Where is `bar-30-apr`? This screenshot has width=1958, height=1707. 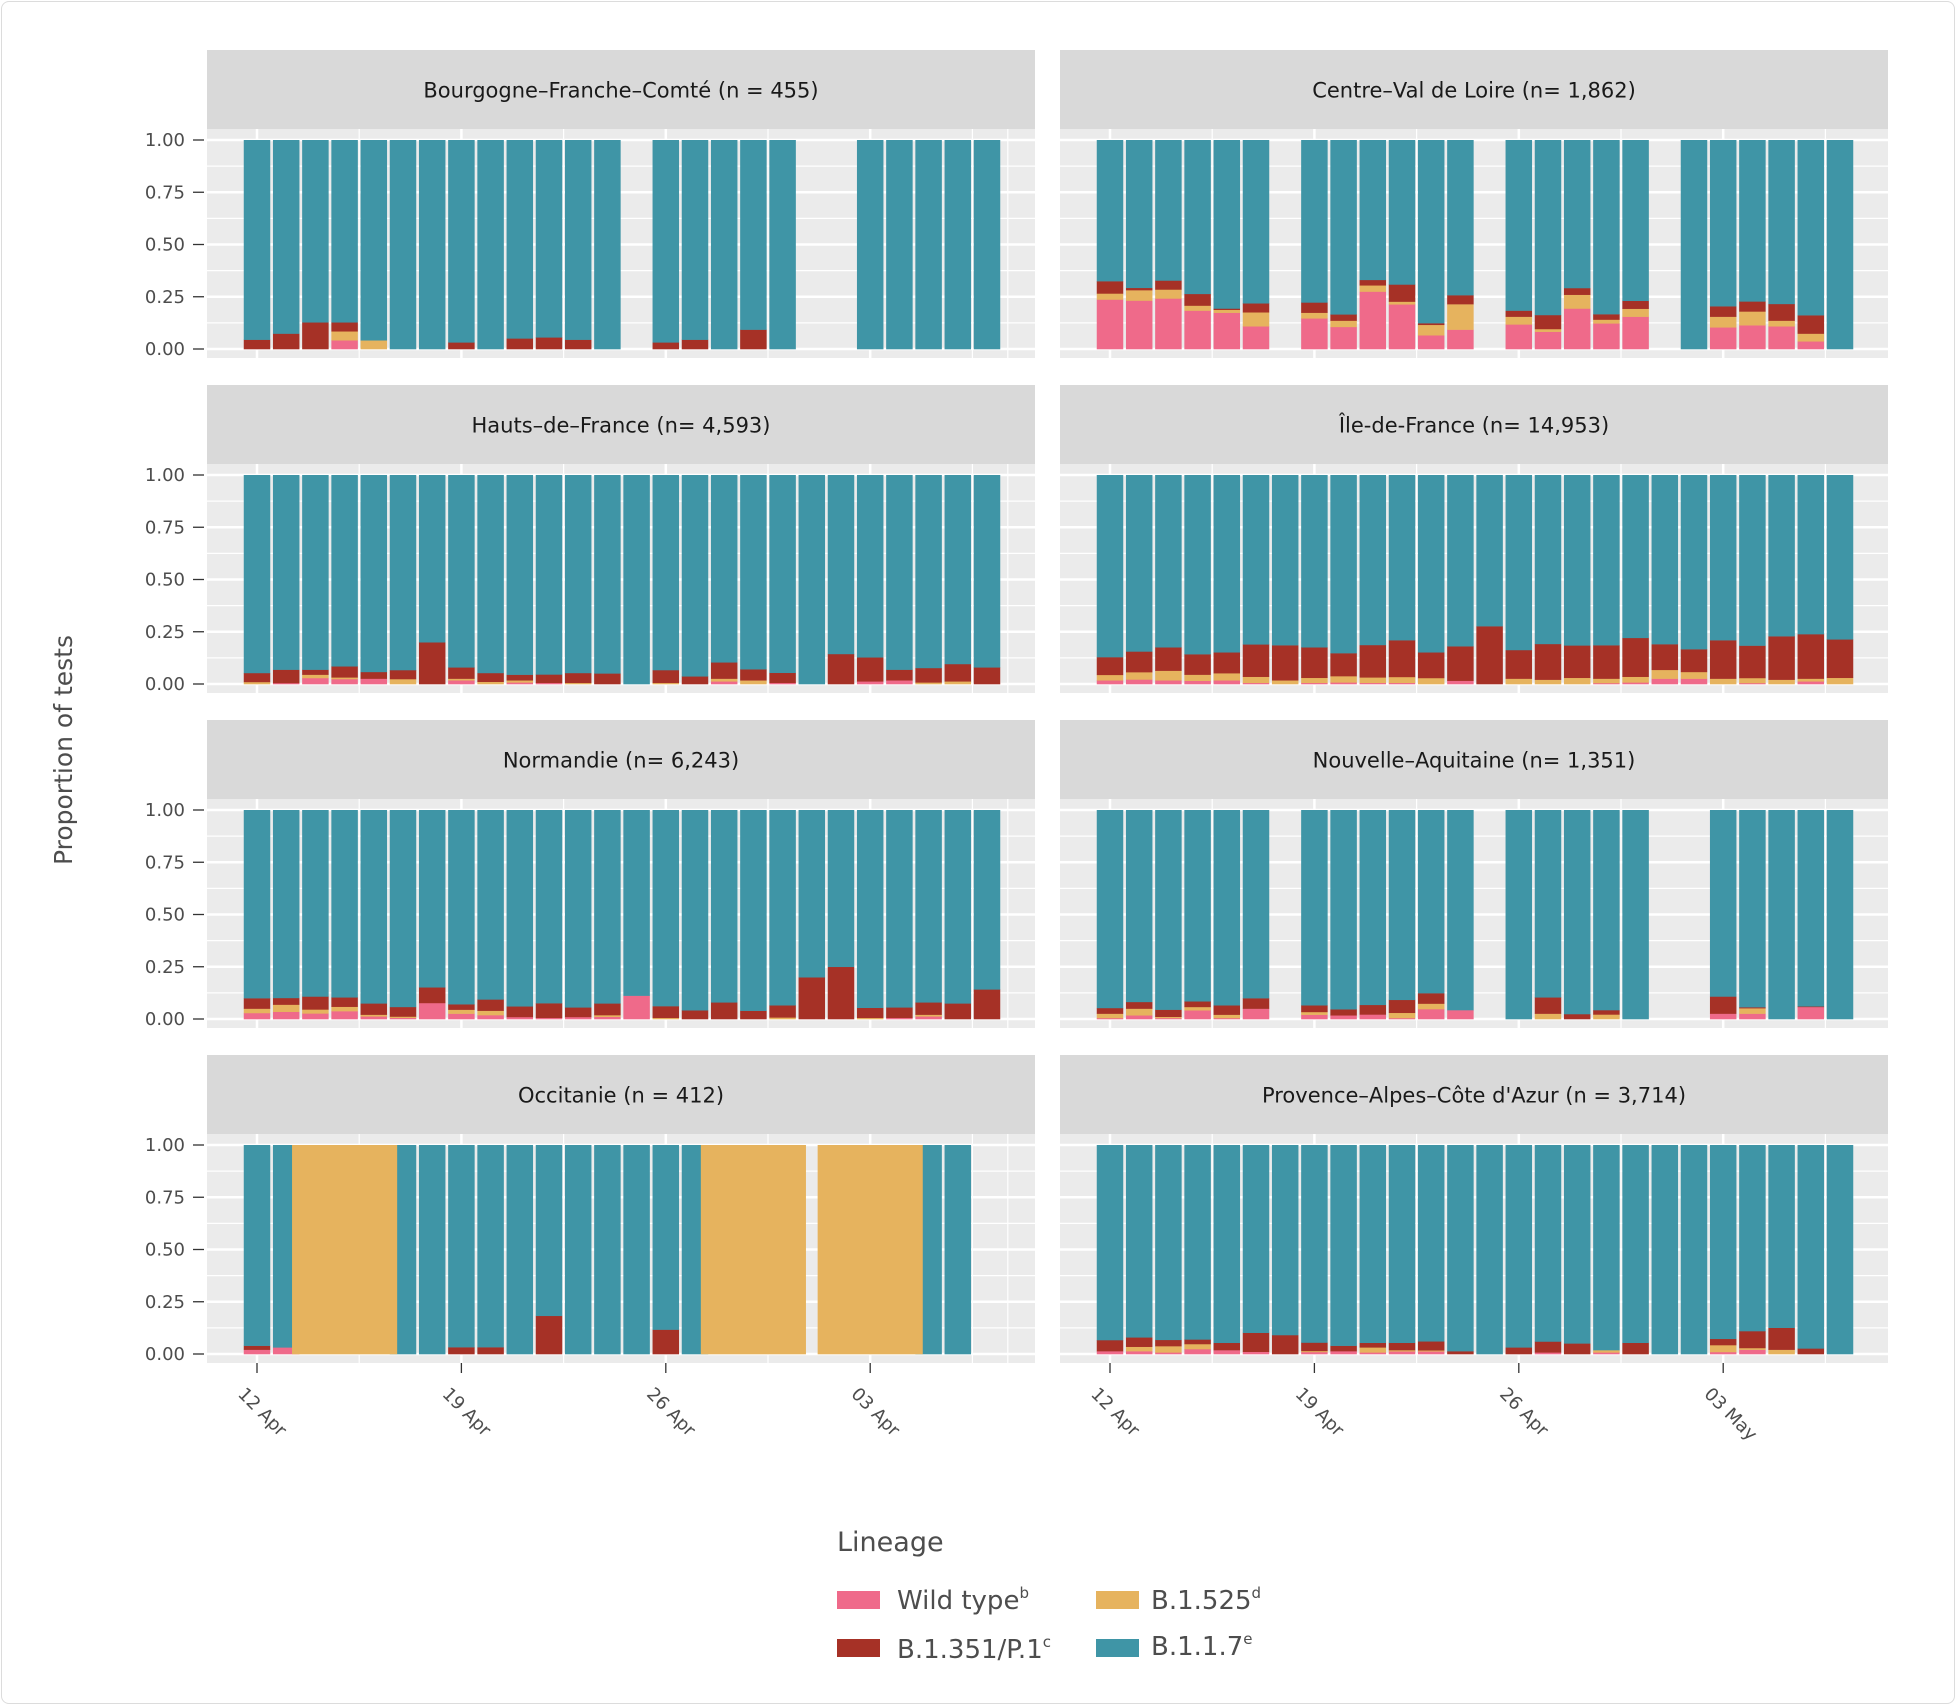
bar-30-apr is located at coordinates (1635, 580).